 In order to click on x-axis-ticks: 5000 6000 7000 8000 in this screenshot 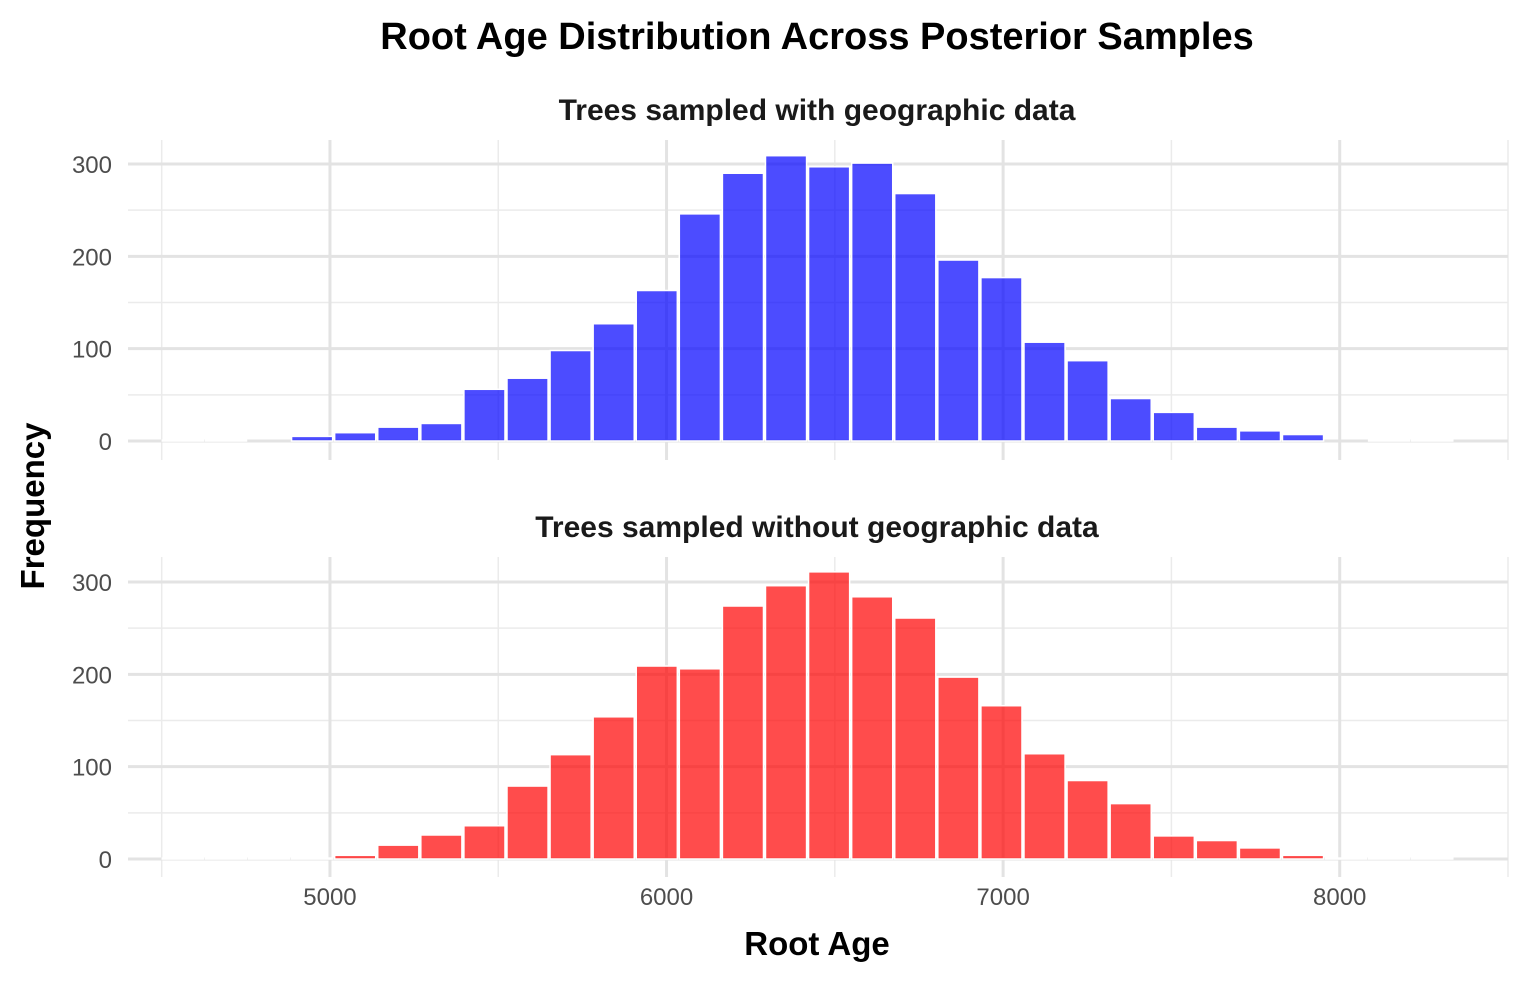, I will do `click(834, 897)`.